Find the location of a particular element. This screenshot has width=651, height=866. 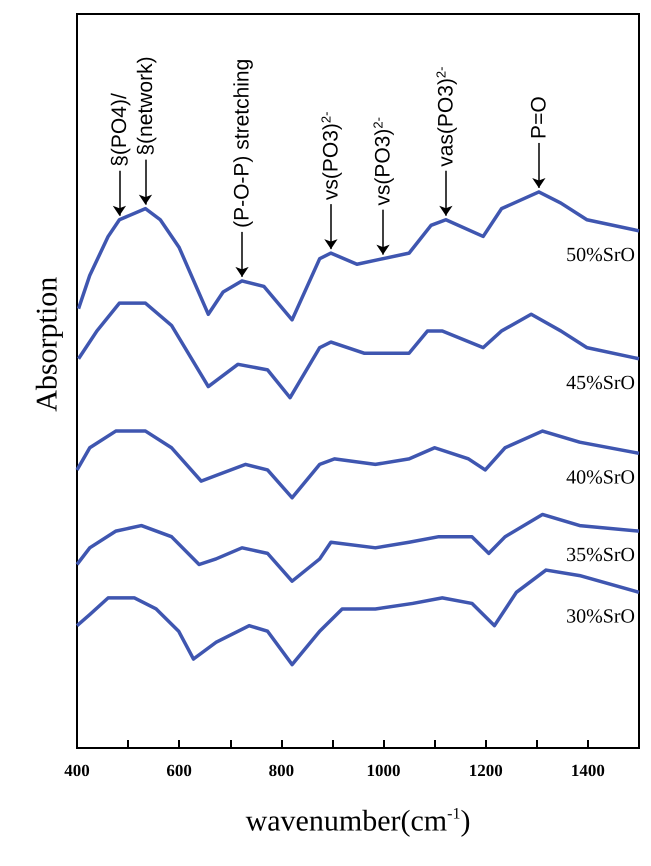

series-label: 35%SrO is located at coordinates (600, 555).